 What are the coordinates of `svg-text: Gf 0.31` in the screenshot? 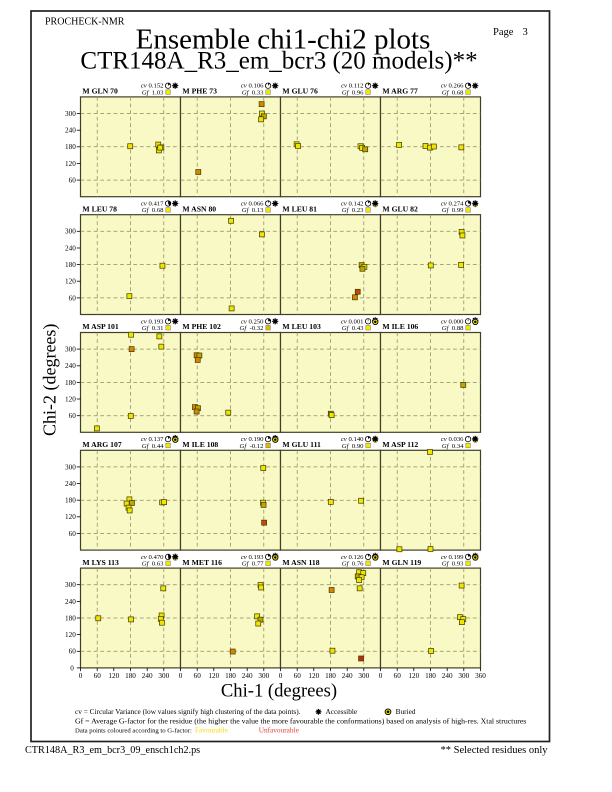 It's located at (153, 328).